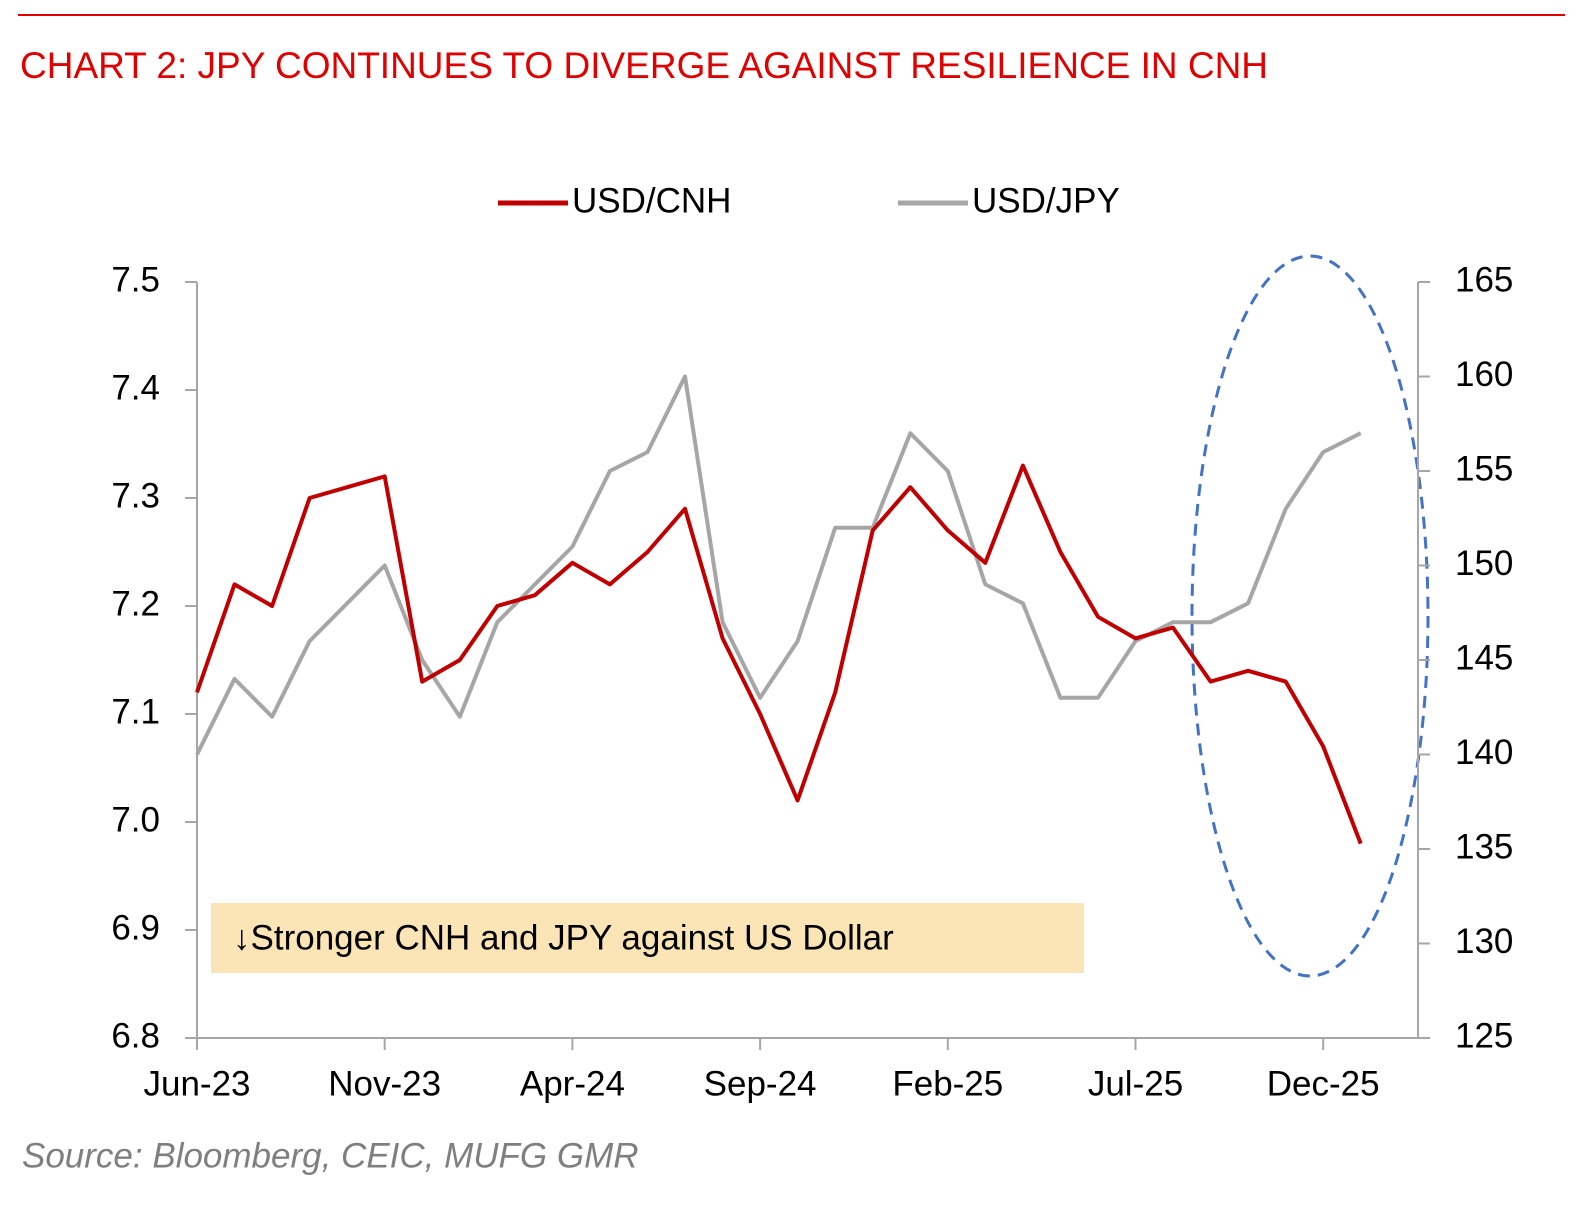 The width and height of the screenshot is (1583, 1205). What do you see at coordinates (1484, 374) in the screenshot?
I see `y2-tick-label: 160` at bounding box center [1484, 374].